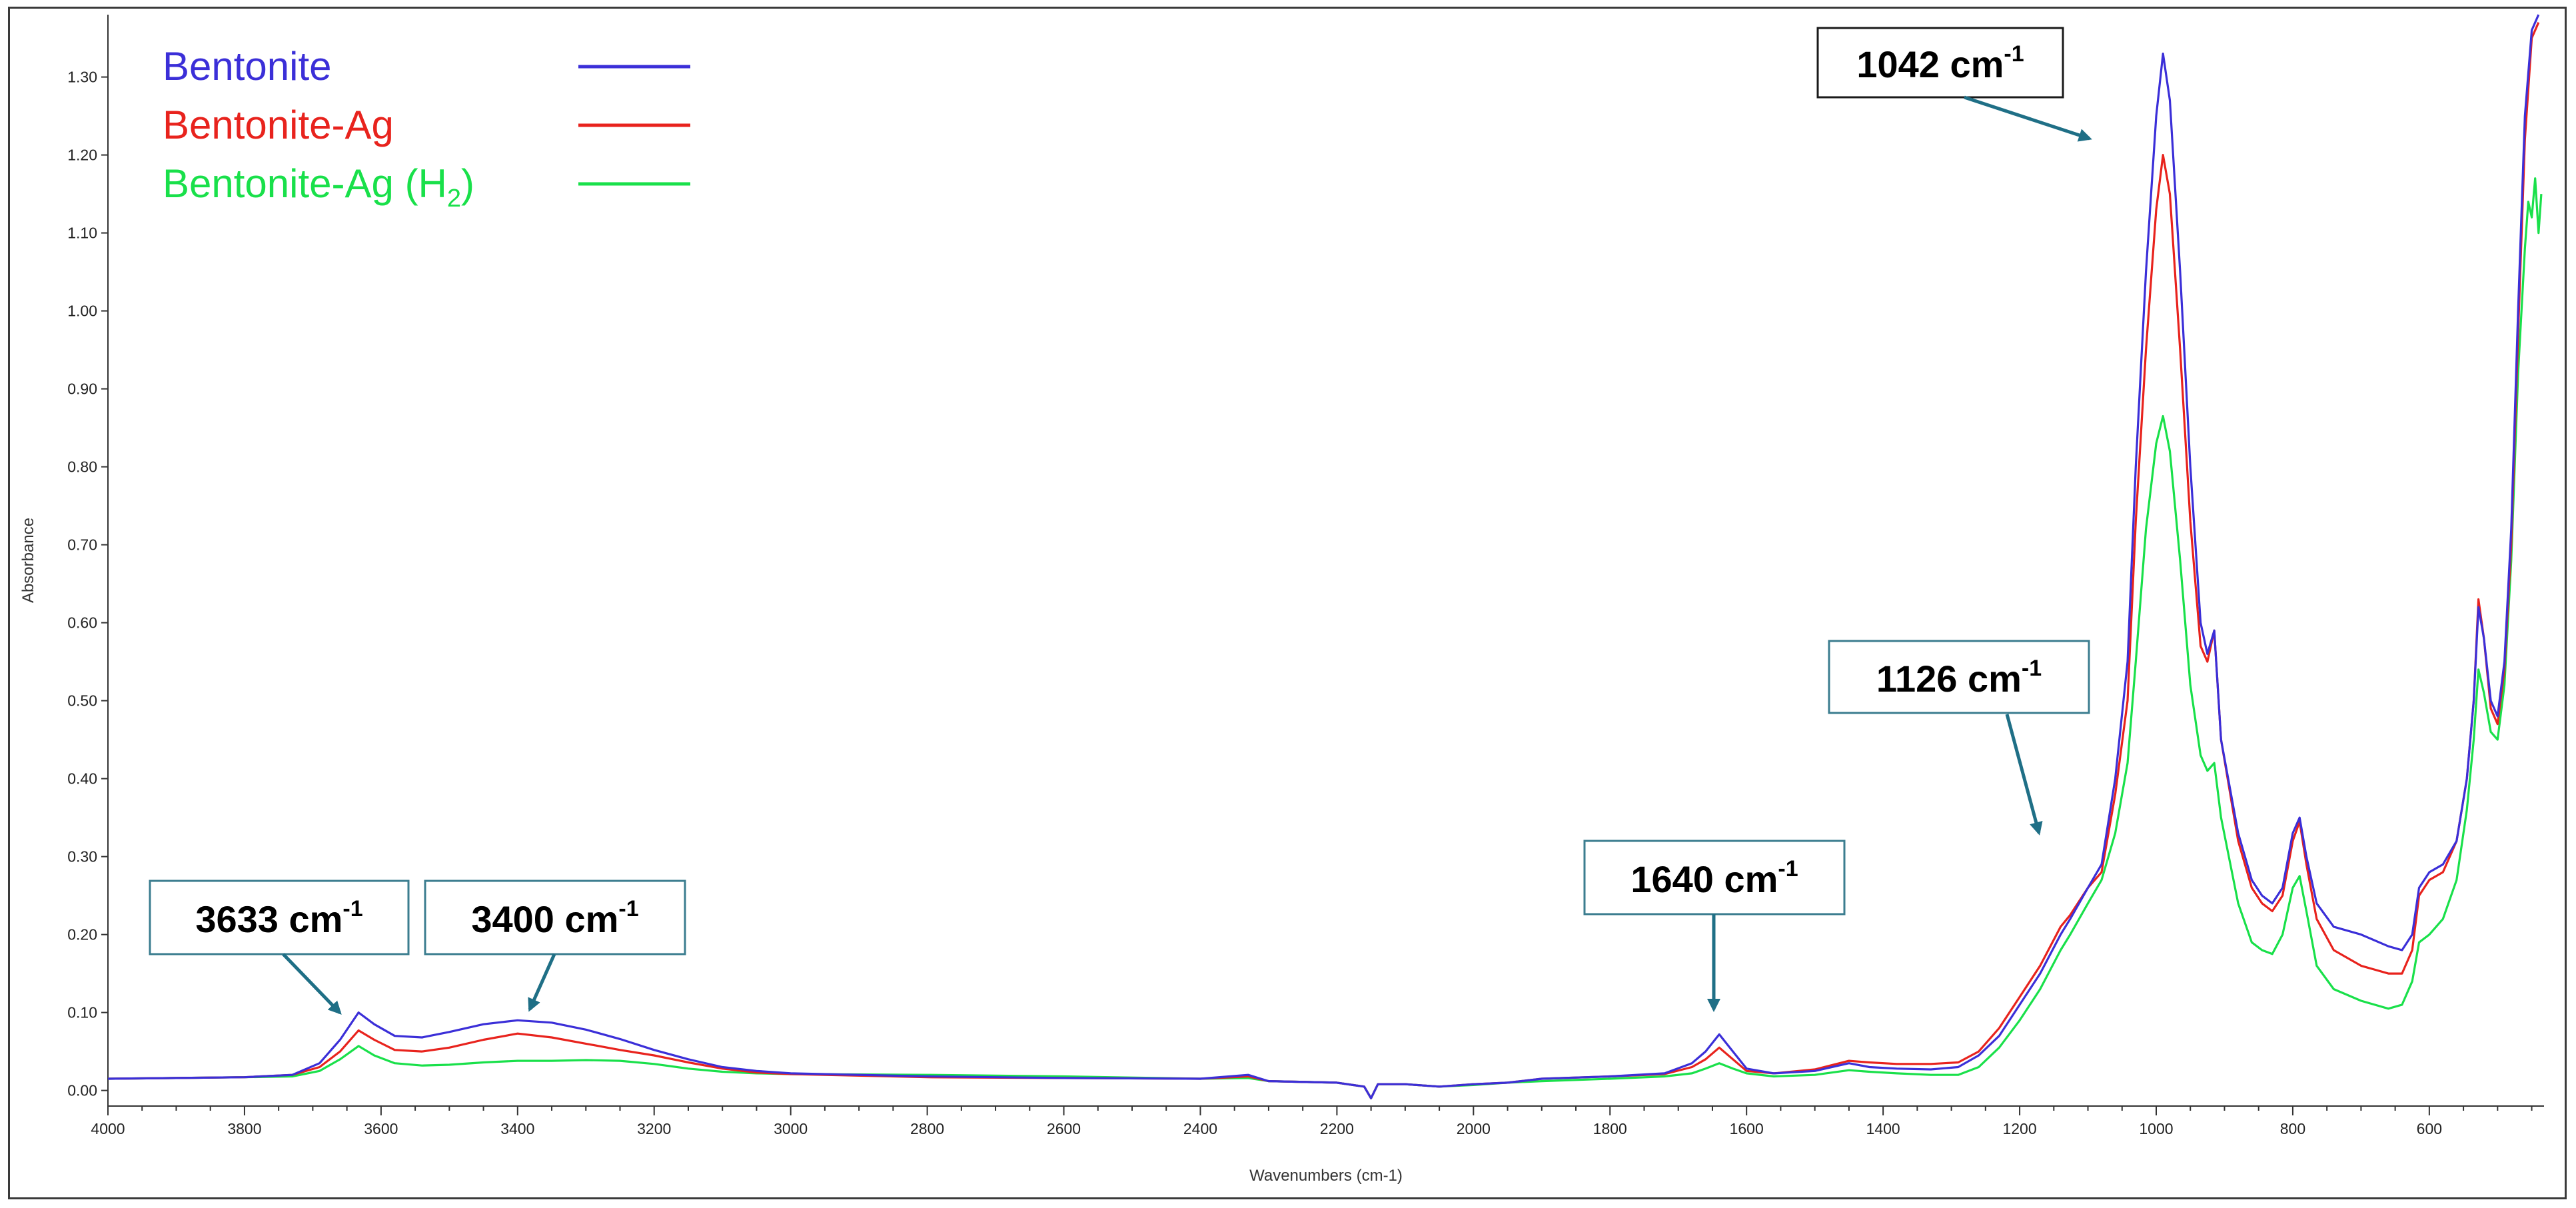 The image size is (2576, 1208). What do you see at coordinates (1610, 1128) in the screenshot?
I see `x-tick-label: 1800` at bounding box center [1610, 1128].